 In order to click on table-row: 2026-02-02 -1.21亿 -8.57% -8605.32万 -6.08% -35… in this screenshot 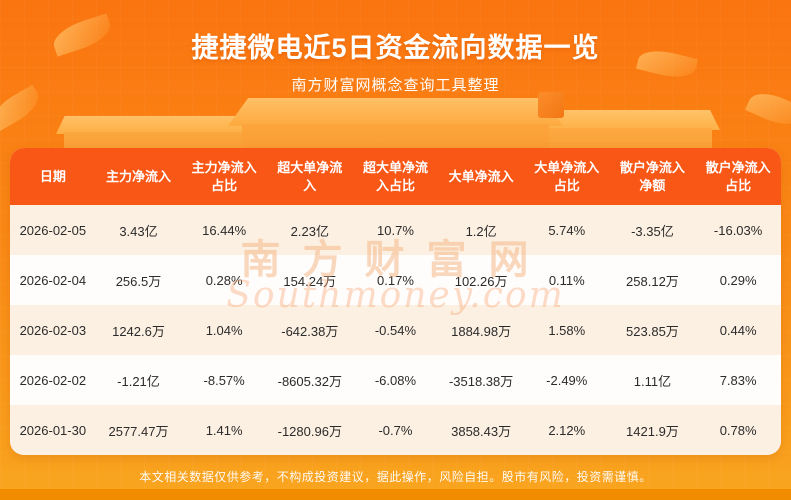, I will do `click(395, 380)`.